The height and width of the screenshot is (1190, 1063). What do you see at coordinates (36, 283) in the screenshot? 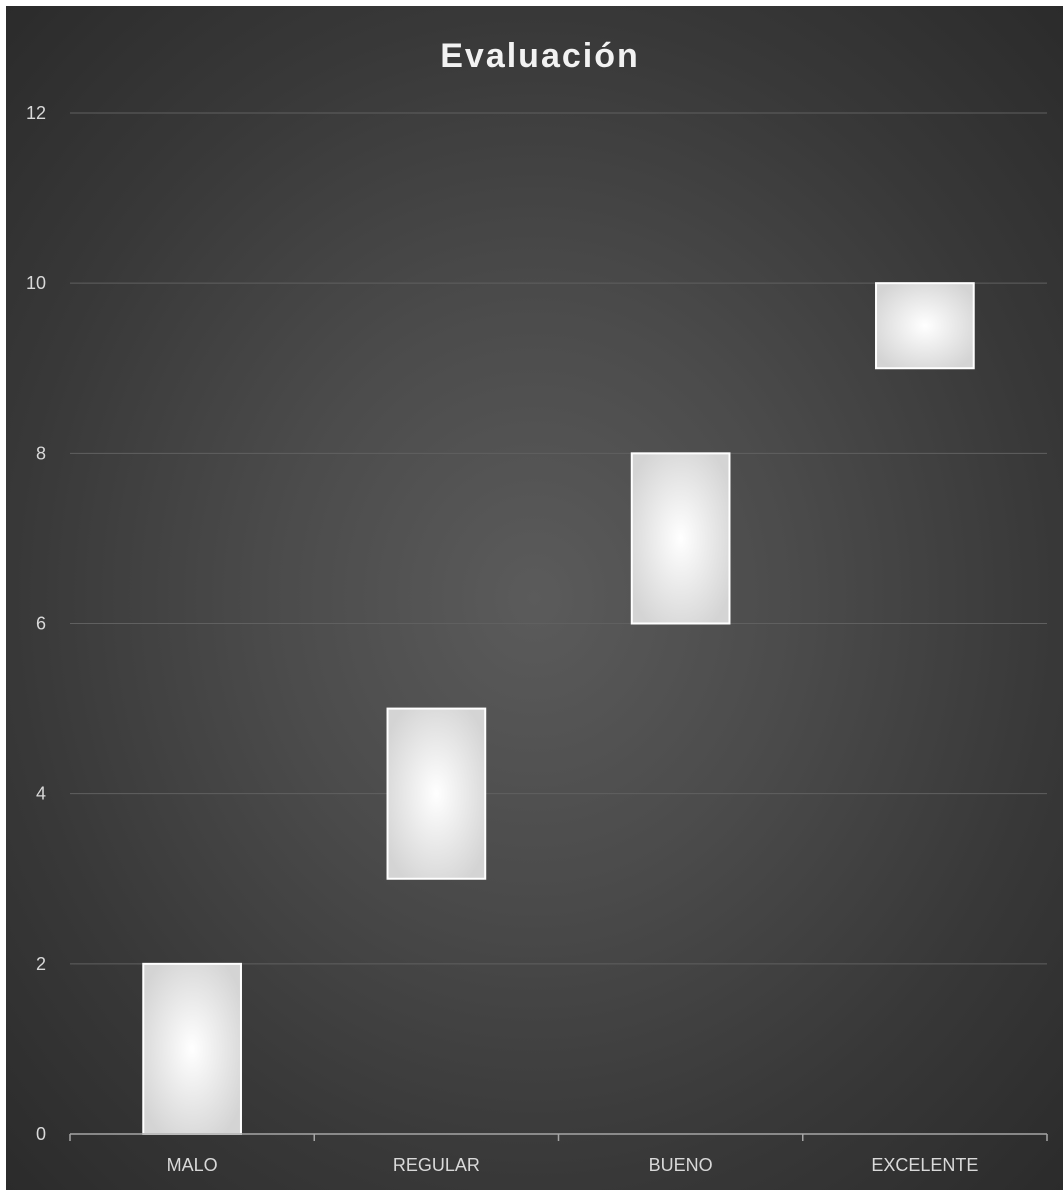
I see `y-tick-label: 10` at bounding box center [36, 283].